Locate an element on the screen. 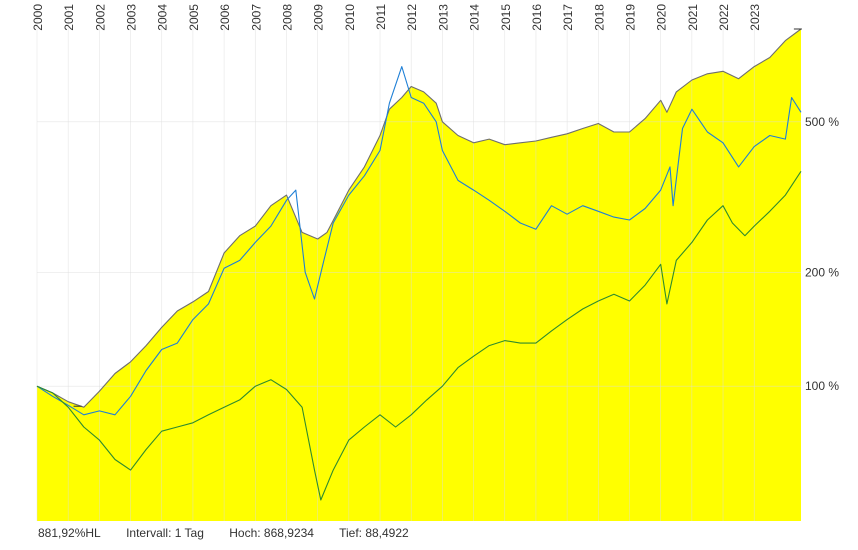  x-tick-label-2018: 2018 is located at coordinates (599, 17).